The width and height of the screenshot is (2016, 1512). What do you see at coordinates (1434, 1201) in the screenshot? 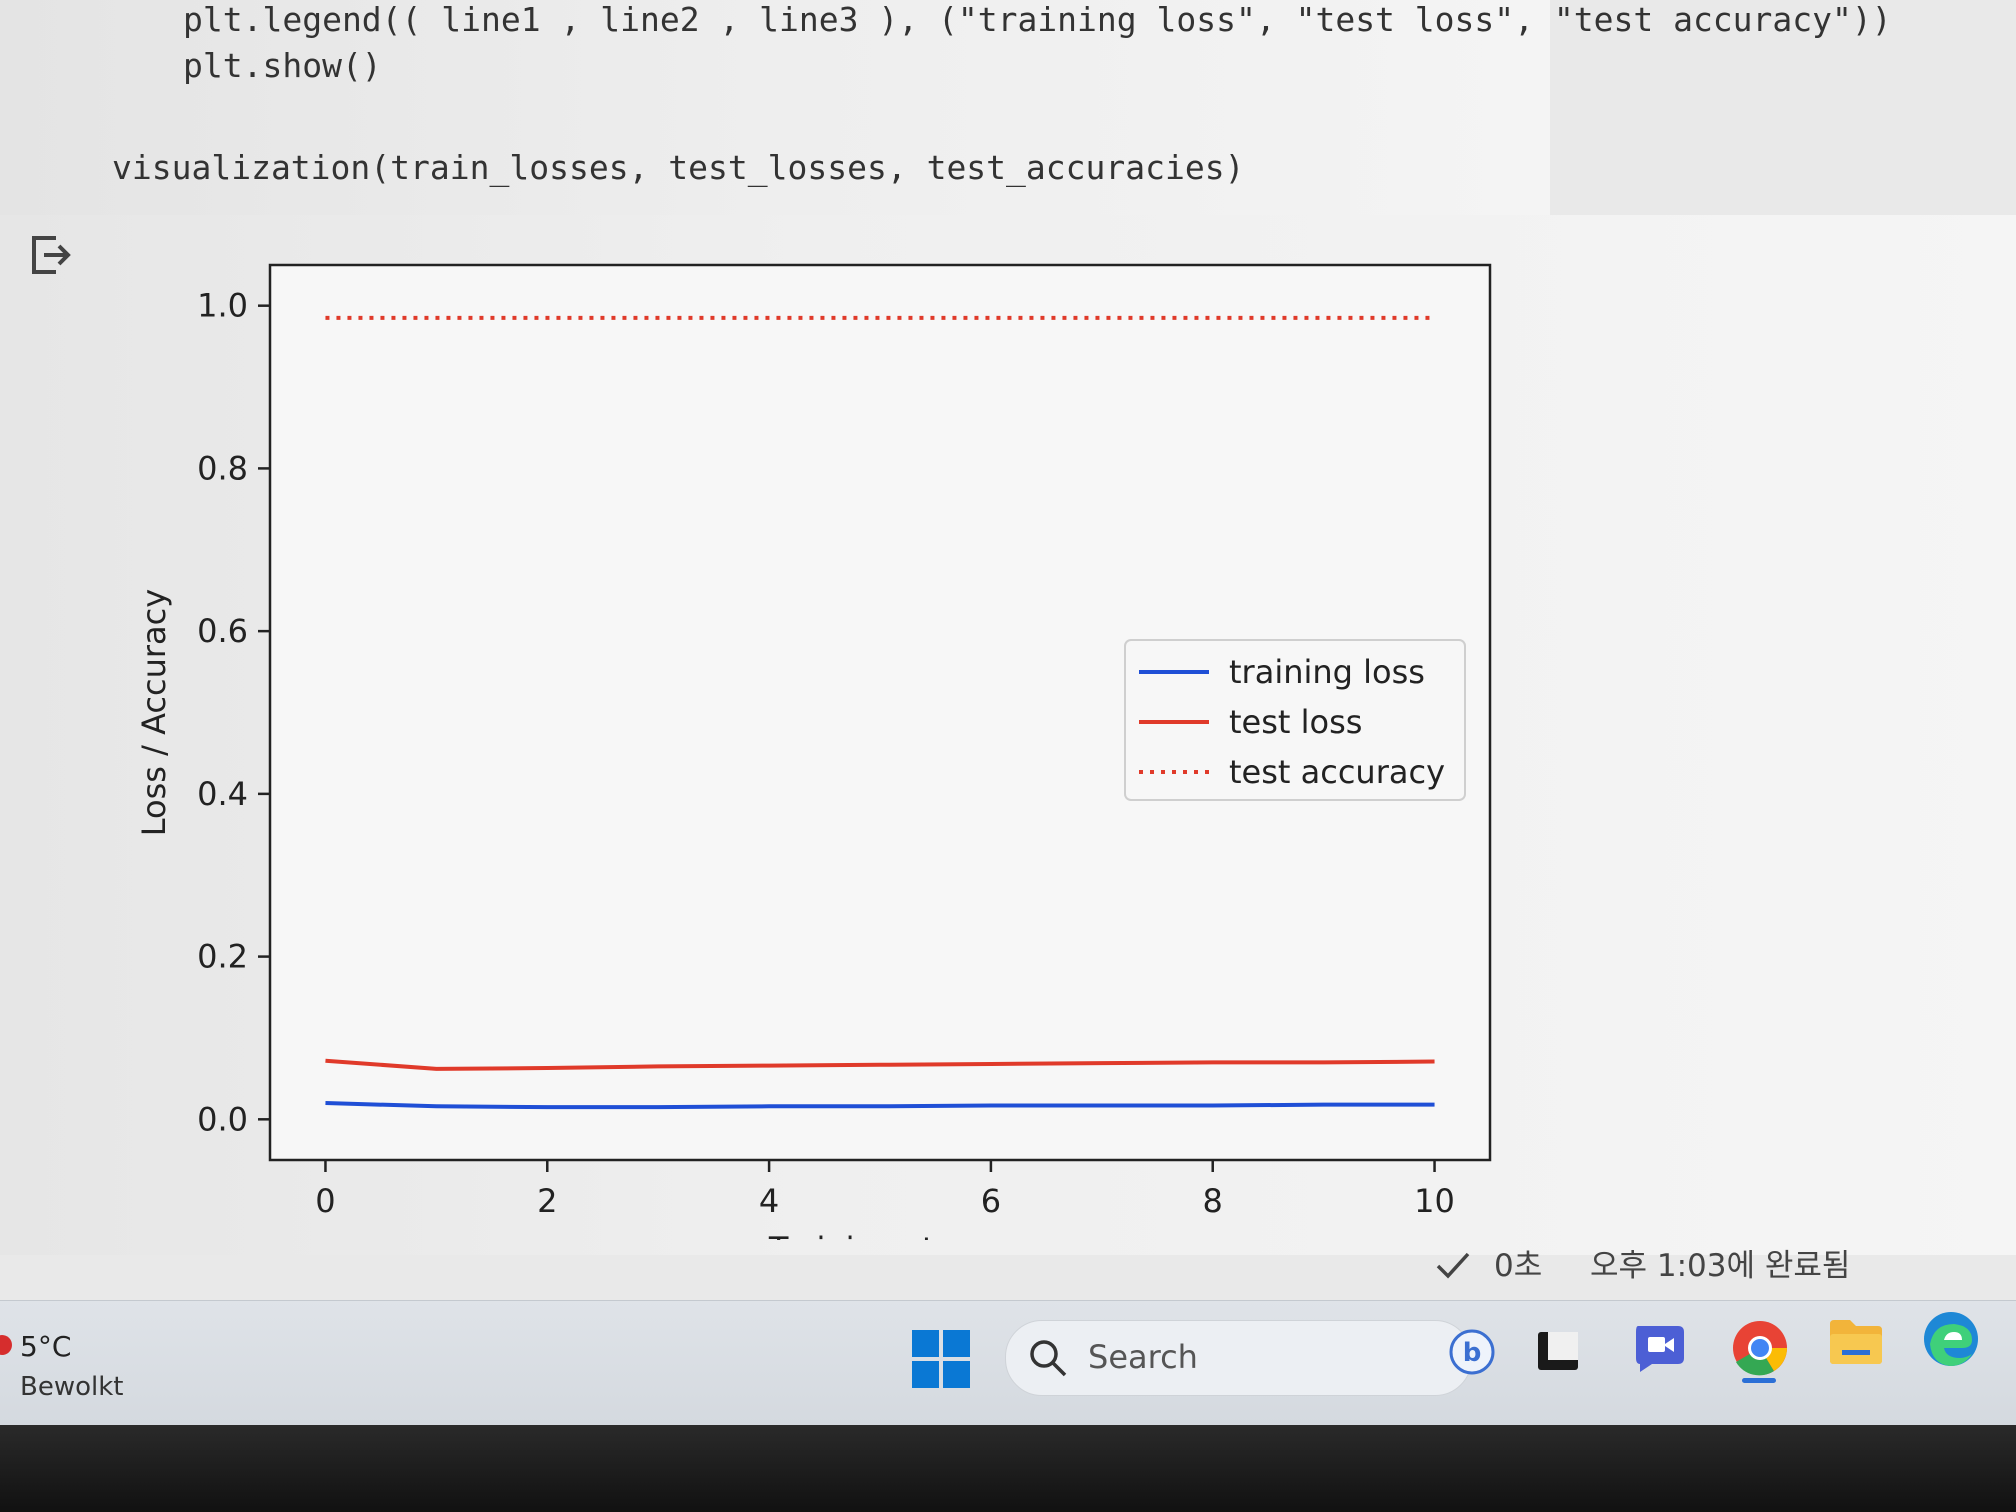
I see `x-tick-label: 10` at bounding box center [1434, 1201].